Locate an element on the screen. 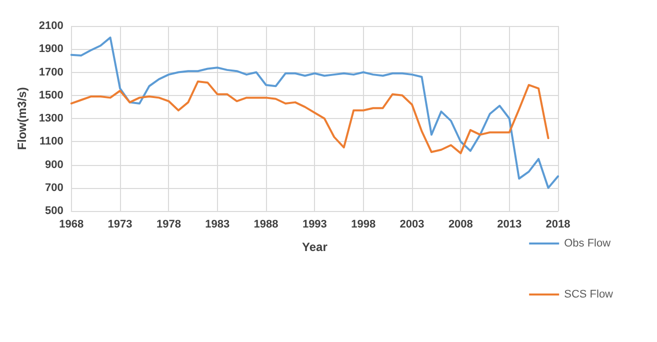 This screenshot has height=342, width=657. x-tick-label: 2003 is located at coordinates (412, 224).